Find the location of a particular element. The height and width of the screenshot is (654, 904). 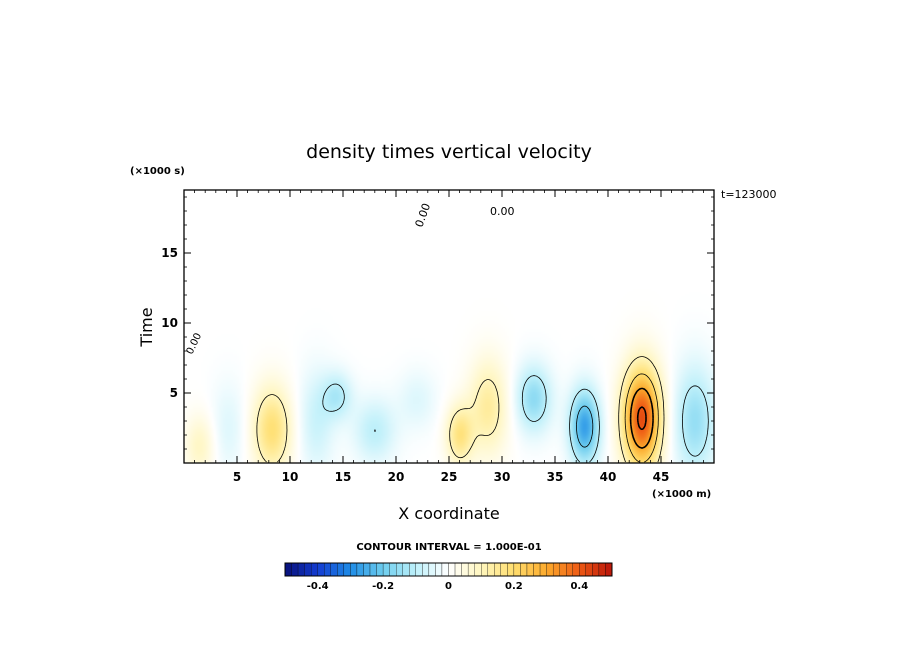

colorbar-tick-label: 0.4 is located at coordinates (579, 586).